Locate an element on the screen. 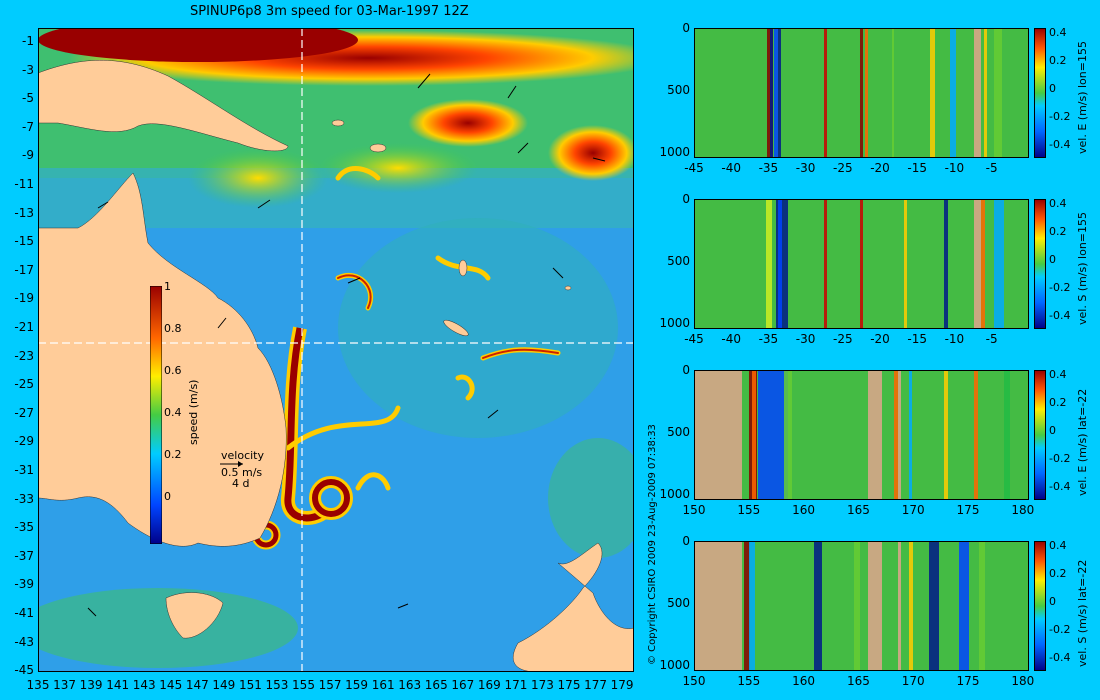 The image size is (1100, 700). speed-colorbar-tick: 0.6 is located at coordinates (173, 370).